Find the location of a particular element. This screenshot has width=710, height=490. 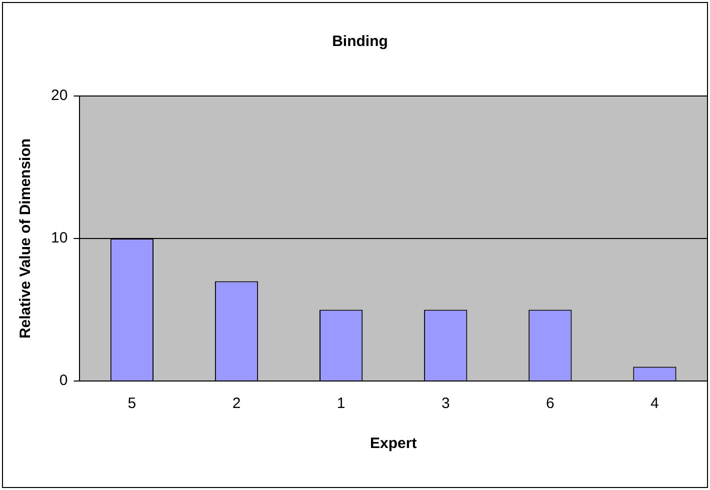

x-tick-label: 2 is located at coordinates (236, 403).